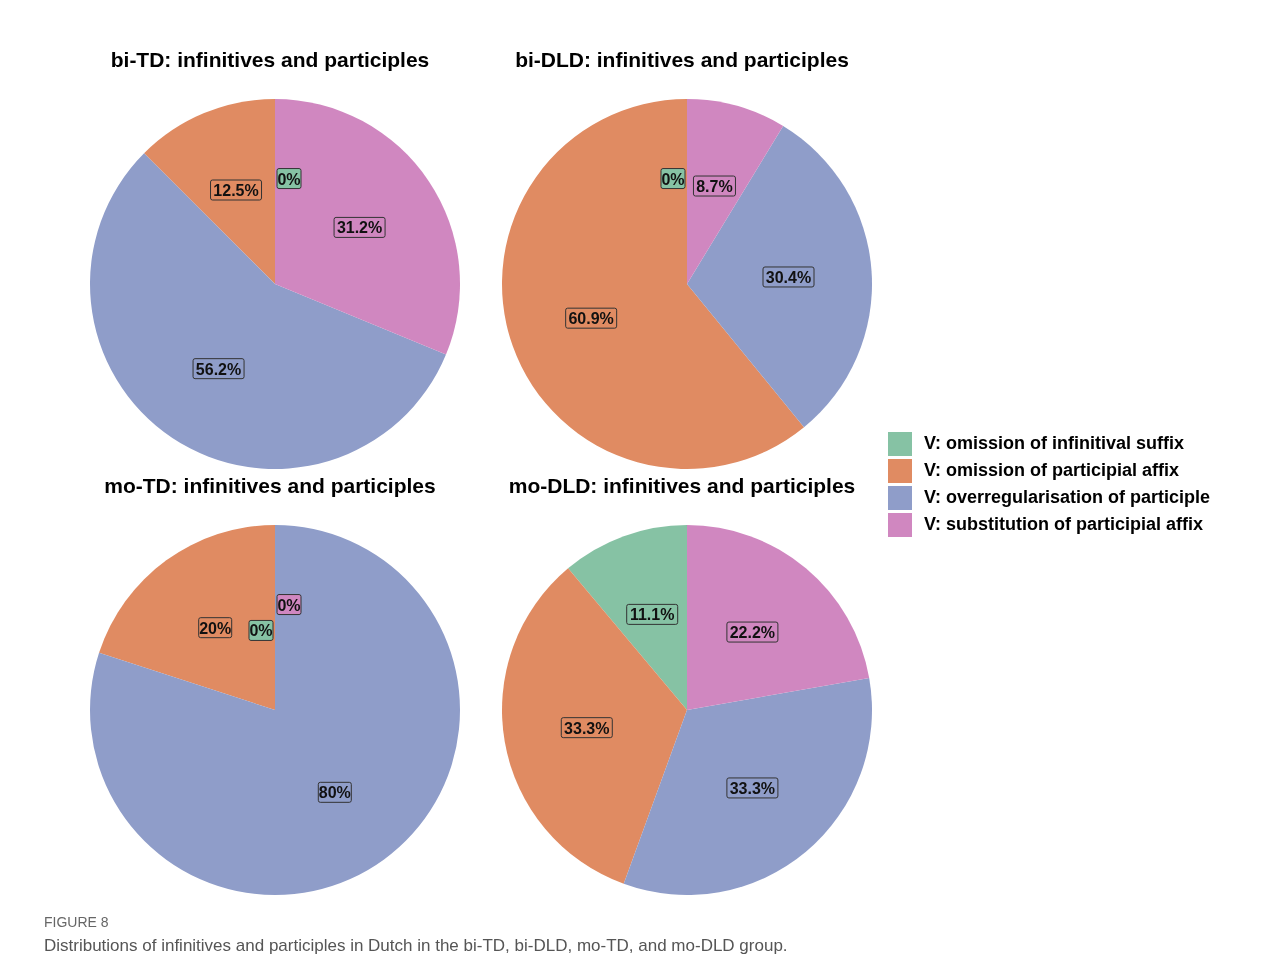 The width and height of the screenshot is (1282, 974). Describe the element at coordinates (682, 60) in the screenshot. I see `chart-title: bi-DLD: infinitives and participles` at that location.